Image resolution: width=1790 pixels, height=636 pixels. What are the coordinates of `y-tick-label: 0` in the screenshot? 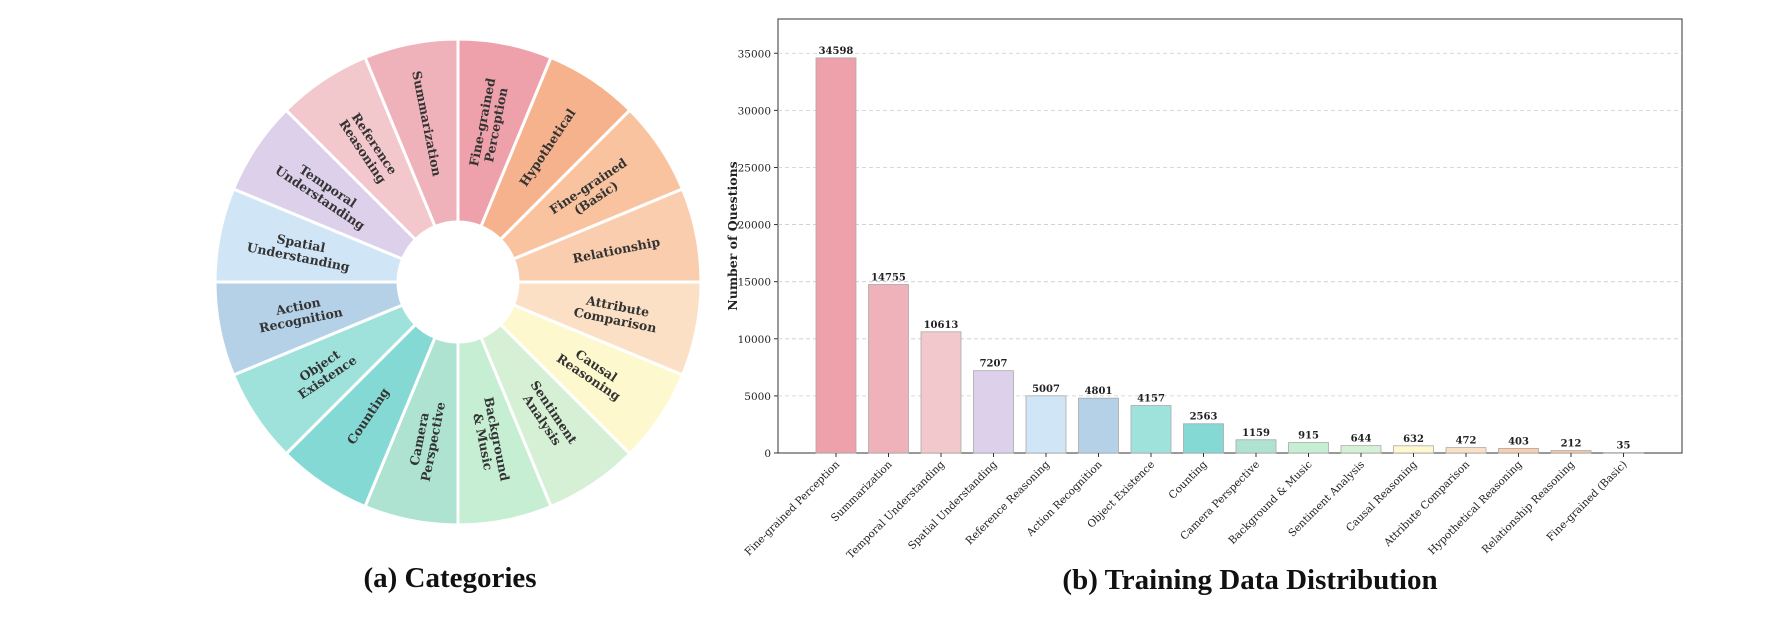 It's located at (767, 454).